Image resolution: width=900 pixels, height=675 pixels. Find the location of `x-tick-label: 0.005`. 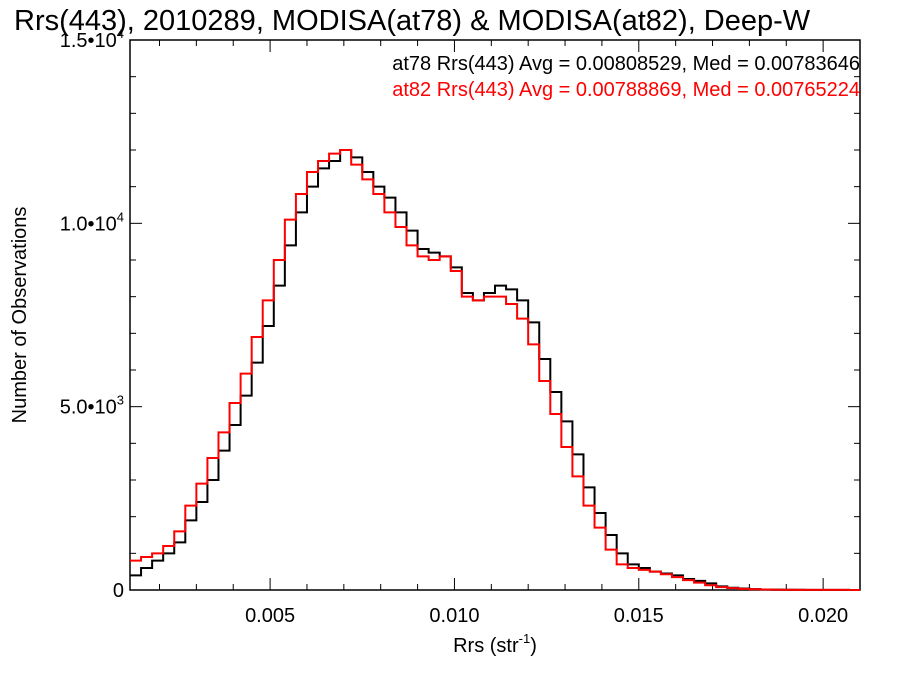

x-tick-label: 0.005 is located at coordinates (270, 616).